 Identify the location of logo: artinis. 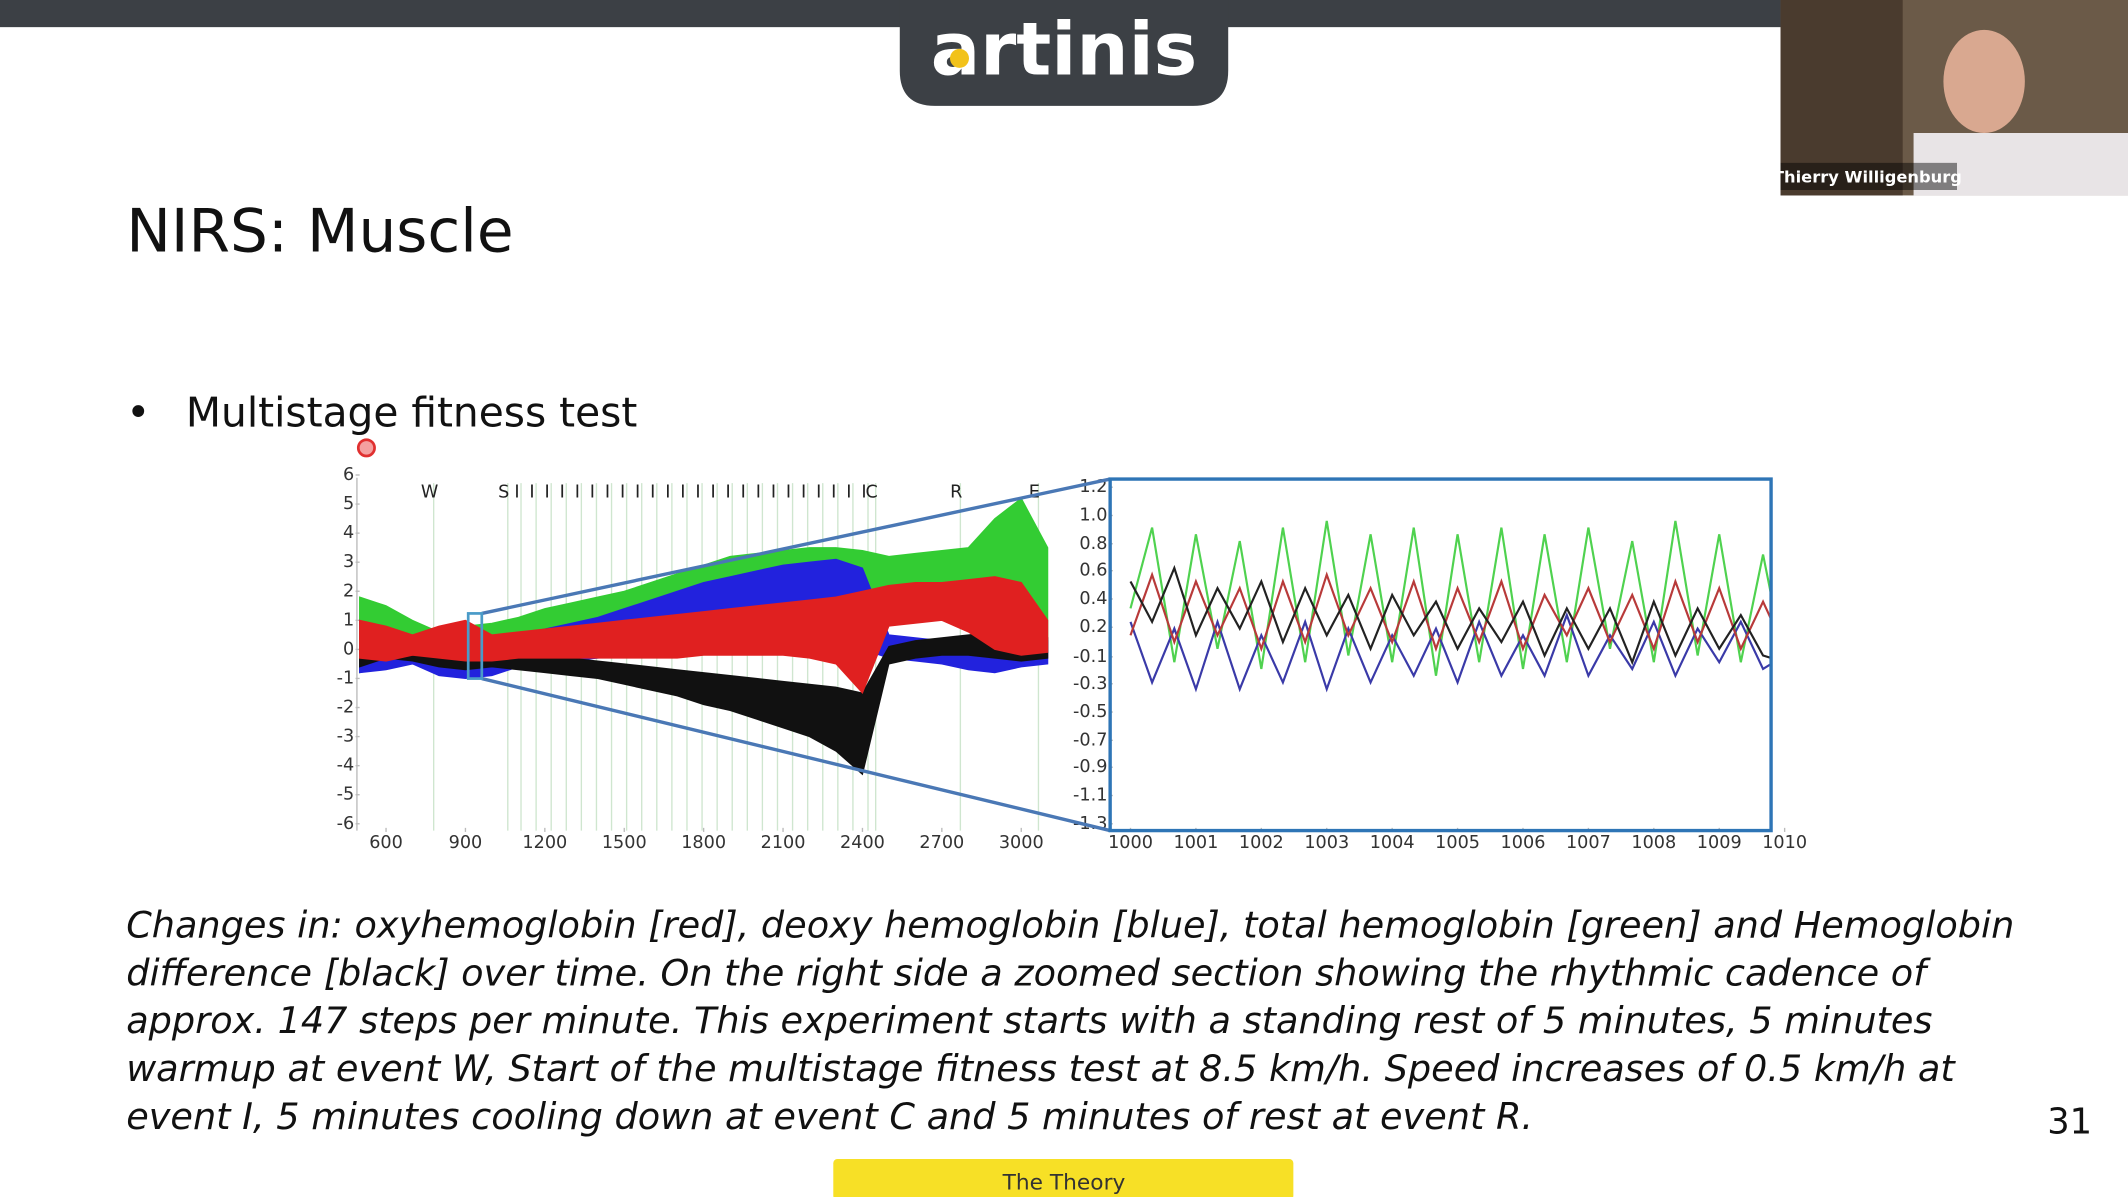
(1064, 49).